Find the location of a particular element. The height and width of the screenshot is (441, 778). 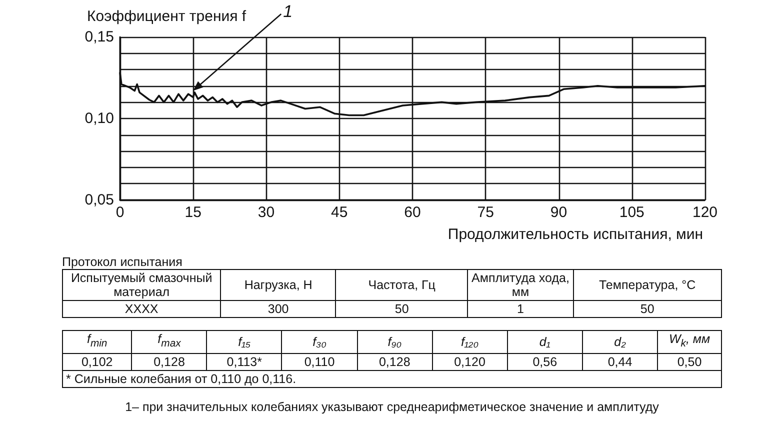

text: 0,56 is located at coordinates (544, 361).